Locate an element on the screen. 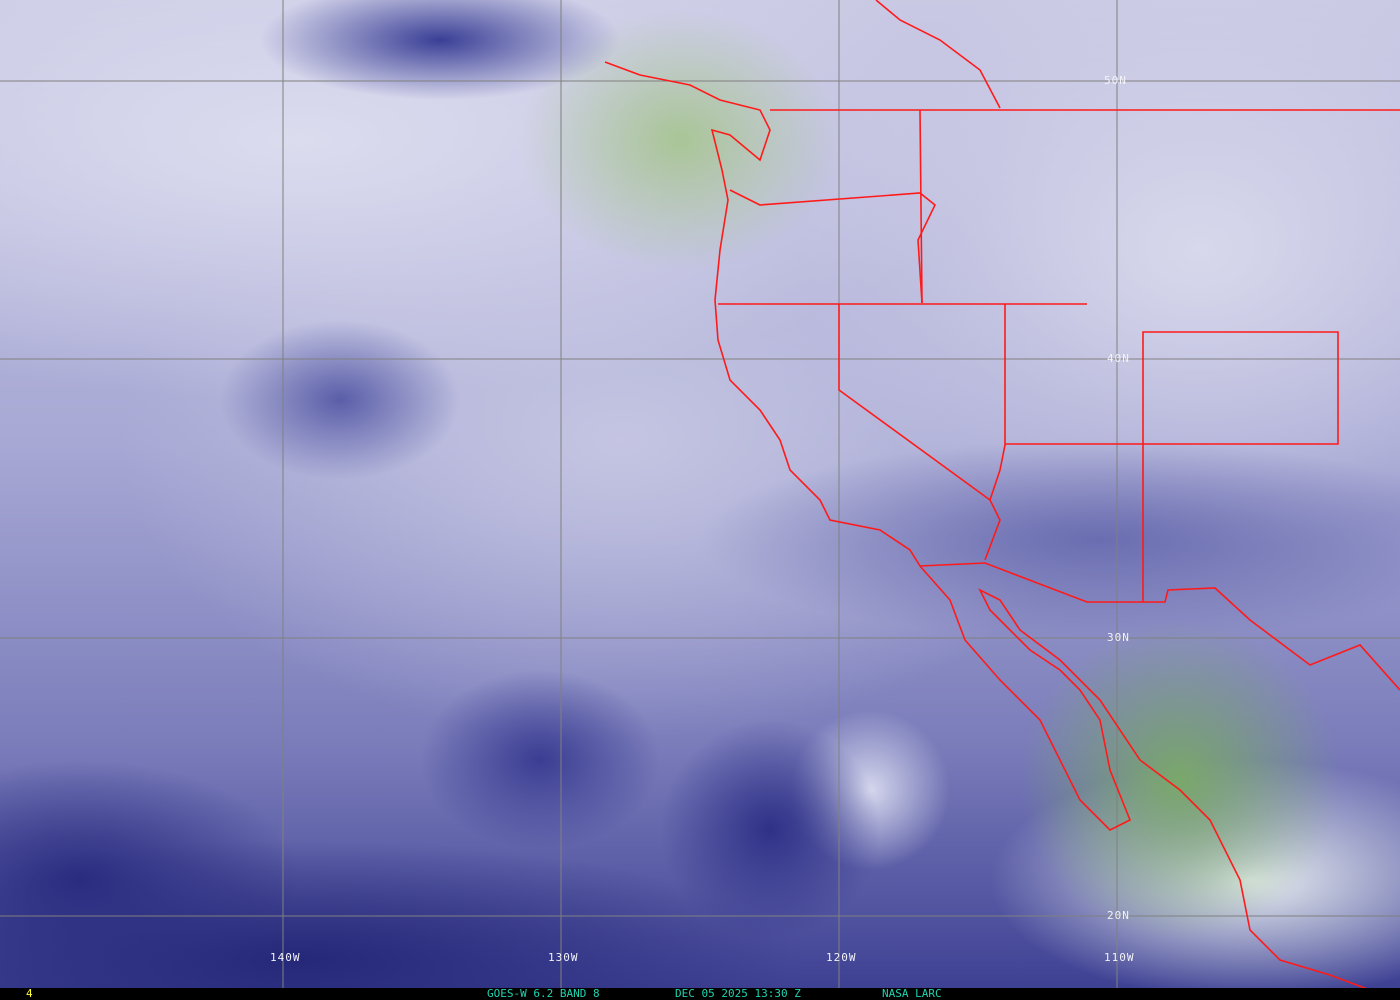  idaho-border is located at coordinates (921, 206).